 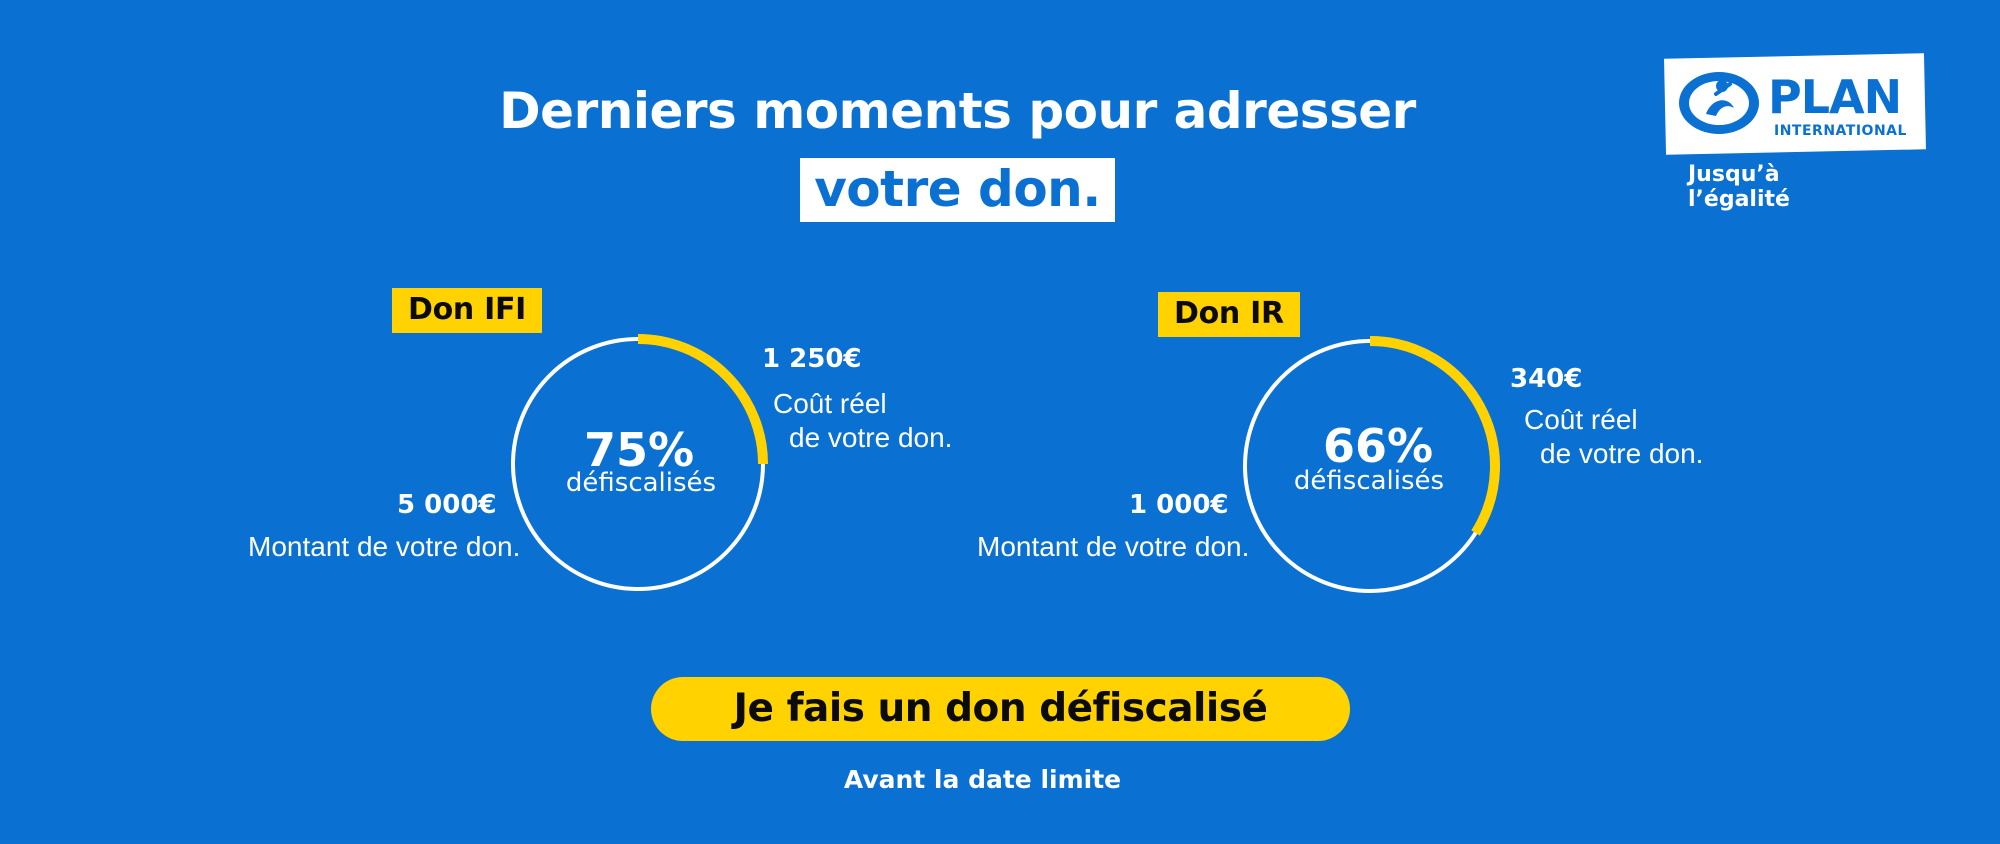 What do you see at coordinates (1113, 546) in the screenshot?
I see `donation-caption-ir: Montant de votre don.` at bounding box center [1113, 546].